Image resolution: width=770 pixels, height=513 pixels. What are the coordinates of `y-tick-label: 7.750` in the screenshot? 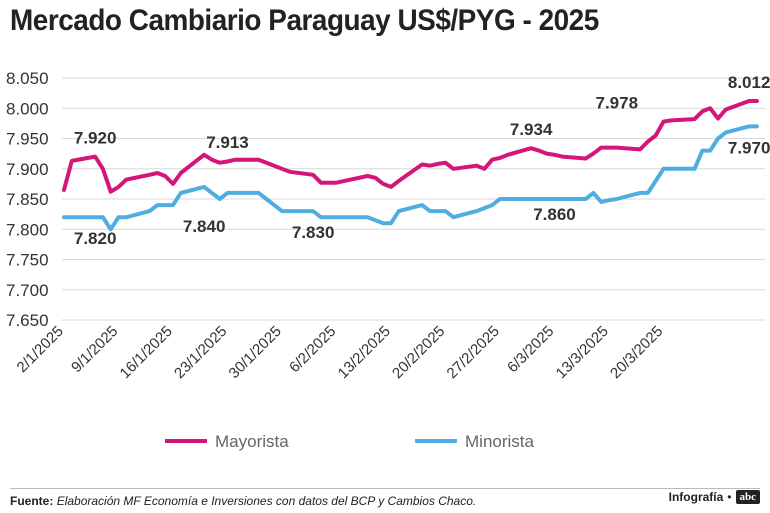 It's located at (27, 260).